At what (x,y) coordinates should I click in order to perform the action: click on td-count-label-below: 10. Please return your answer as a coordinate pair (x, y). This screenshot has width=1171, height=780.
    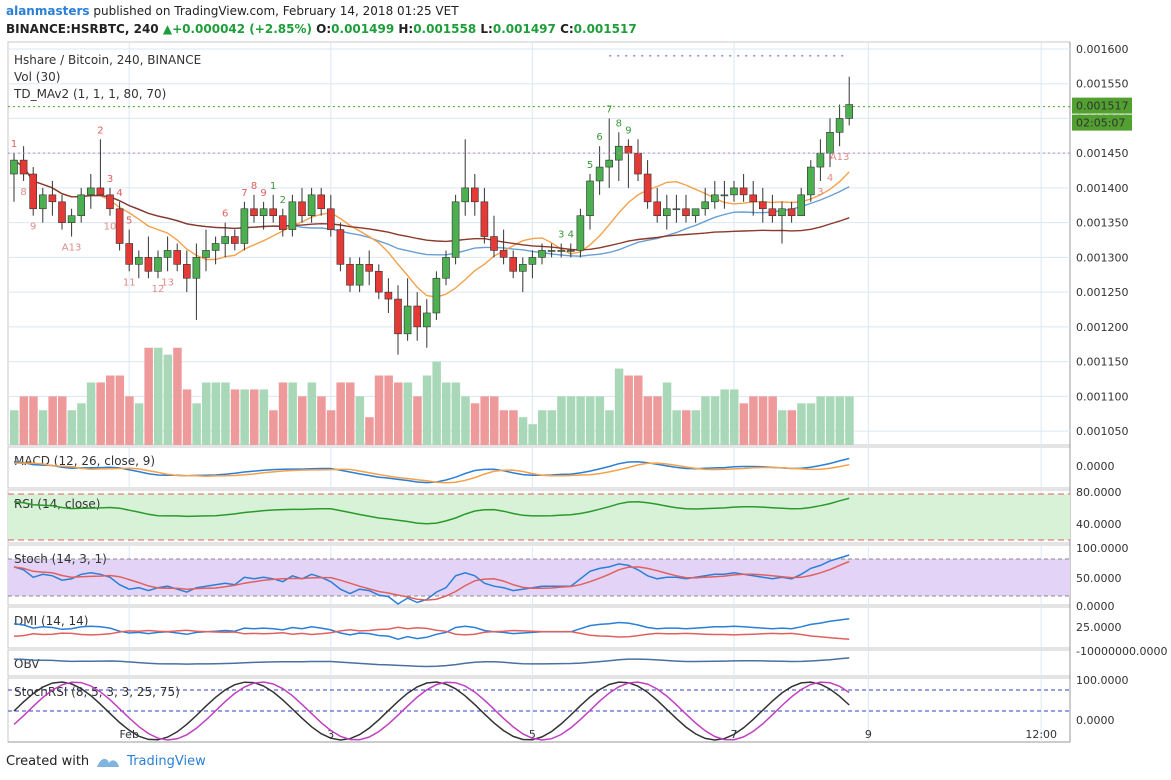
    Looking at the image, I should click on (110, 227).